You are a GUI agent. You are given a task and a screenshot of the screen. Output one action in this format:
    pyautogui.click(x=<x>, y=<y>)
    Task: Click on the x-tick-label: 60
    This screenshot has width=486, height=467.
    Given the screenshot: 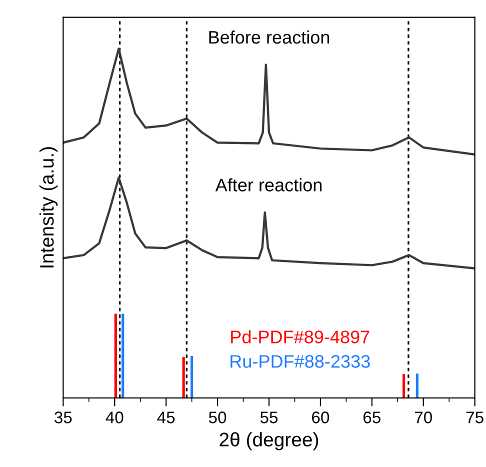 What is the action you would take?
    pyautogui.click(x=321, y=418)
    